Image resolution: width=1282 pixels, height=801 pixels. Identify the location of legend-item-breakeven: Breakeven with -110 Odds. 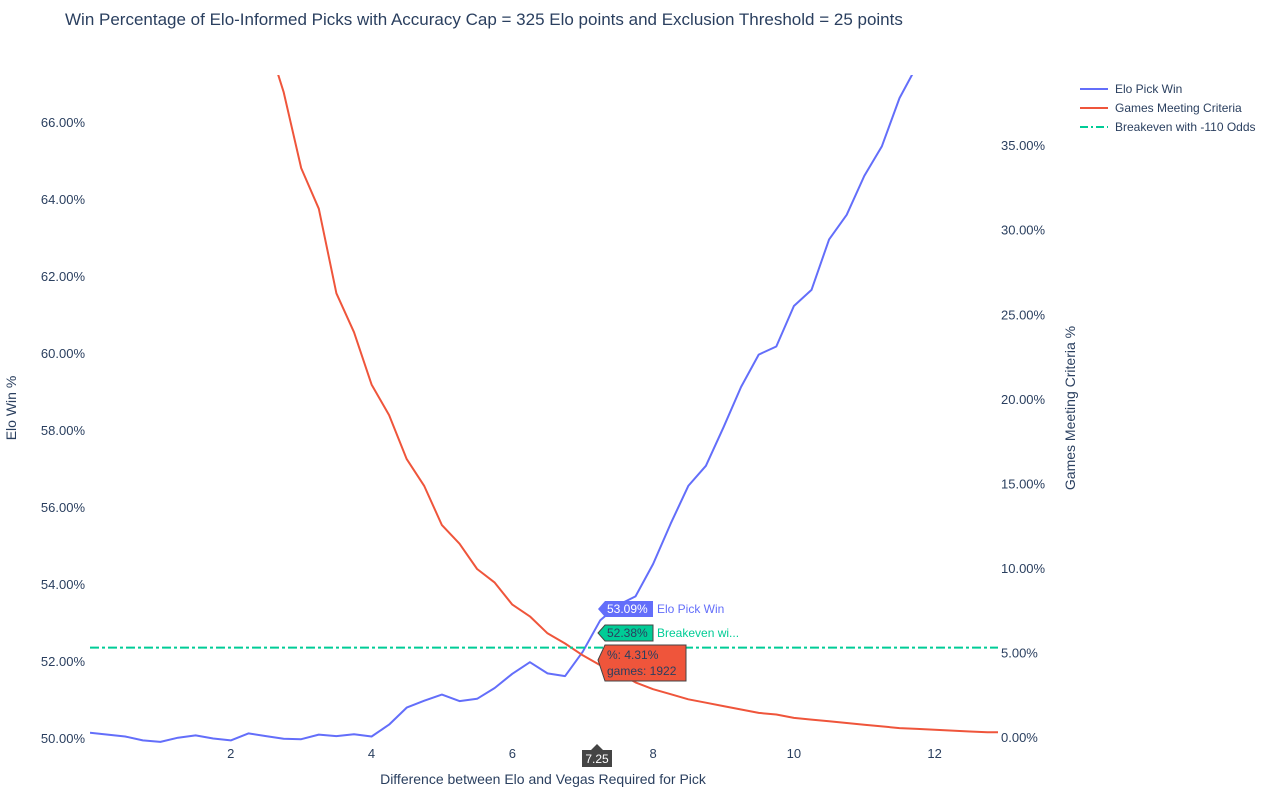
(1168, 127).